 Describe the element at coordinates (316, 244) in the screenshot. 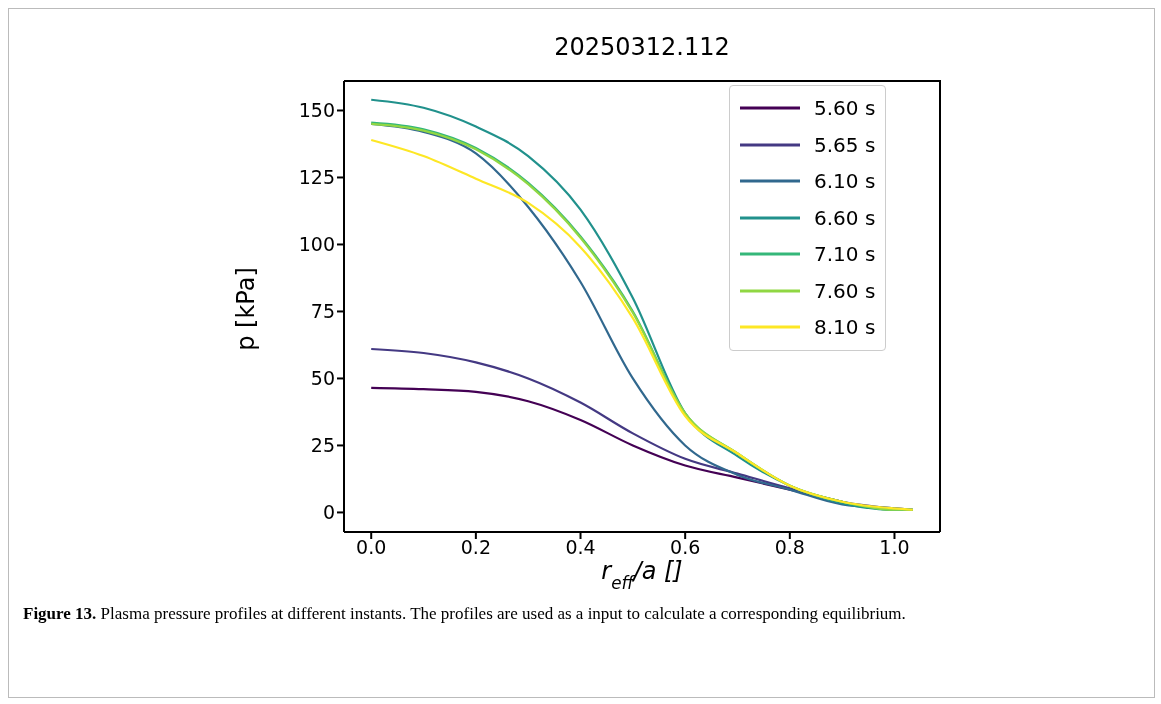

I see `y-tick-label: 100` at that location.